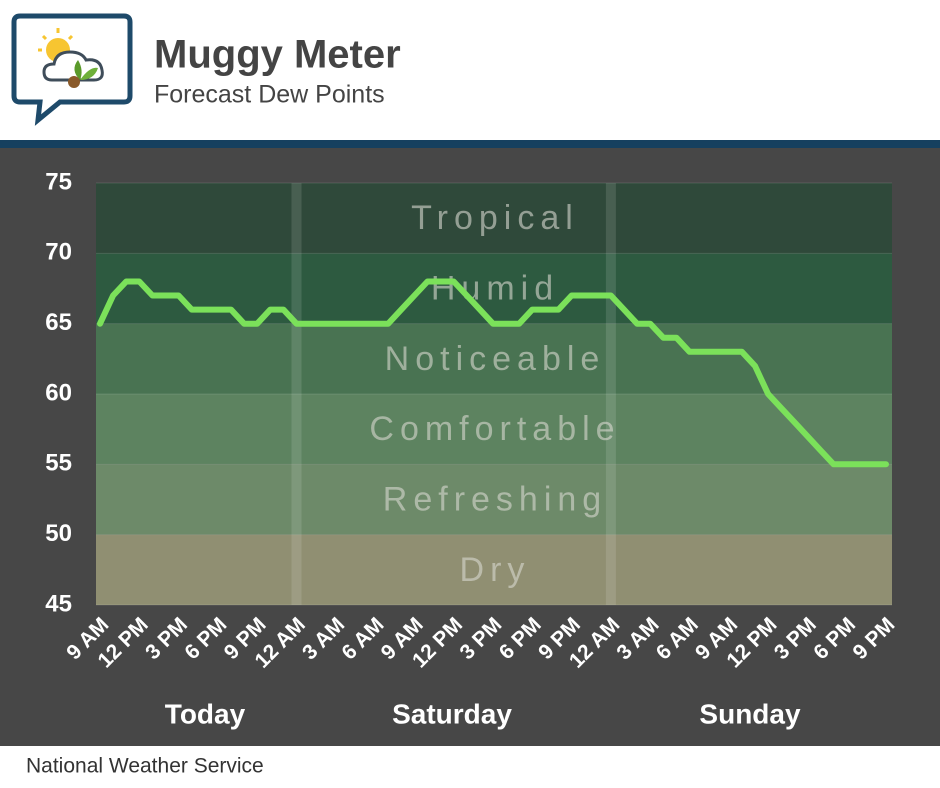 This screenshot has height=788, width=940. What do you see at coordinates (470, 144) in the screenshot?
I see `header-rule` at bounding box center [470, 144].